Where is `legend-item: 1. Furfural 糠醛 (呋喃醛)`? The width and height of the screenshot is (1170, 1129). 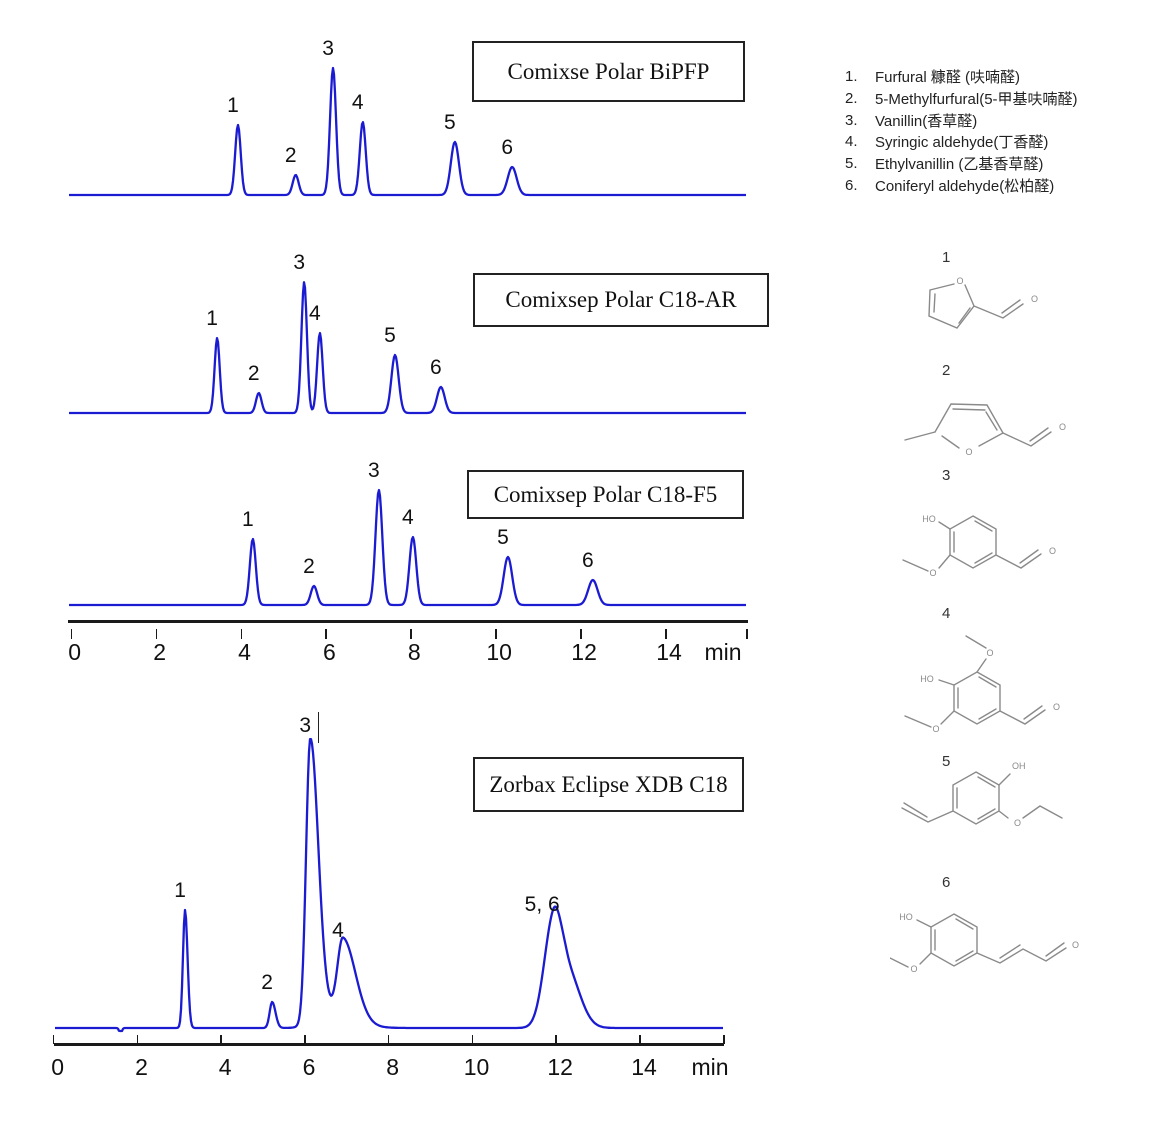
legend-item: 1. Furfural 糠醛 (呋喃醛) is located at coordinates (961, 77).